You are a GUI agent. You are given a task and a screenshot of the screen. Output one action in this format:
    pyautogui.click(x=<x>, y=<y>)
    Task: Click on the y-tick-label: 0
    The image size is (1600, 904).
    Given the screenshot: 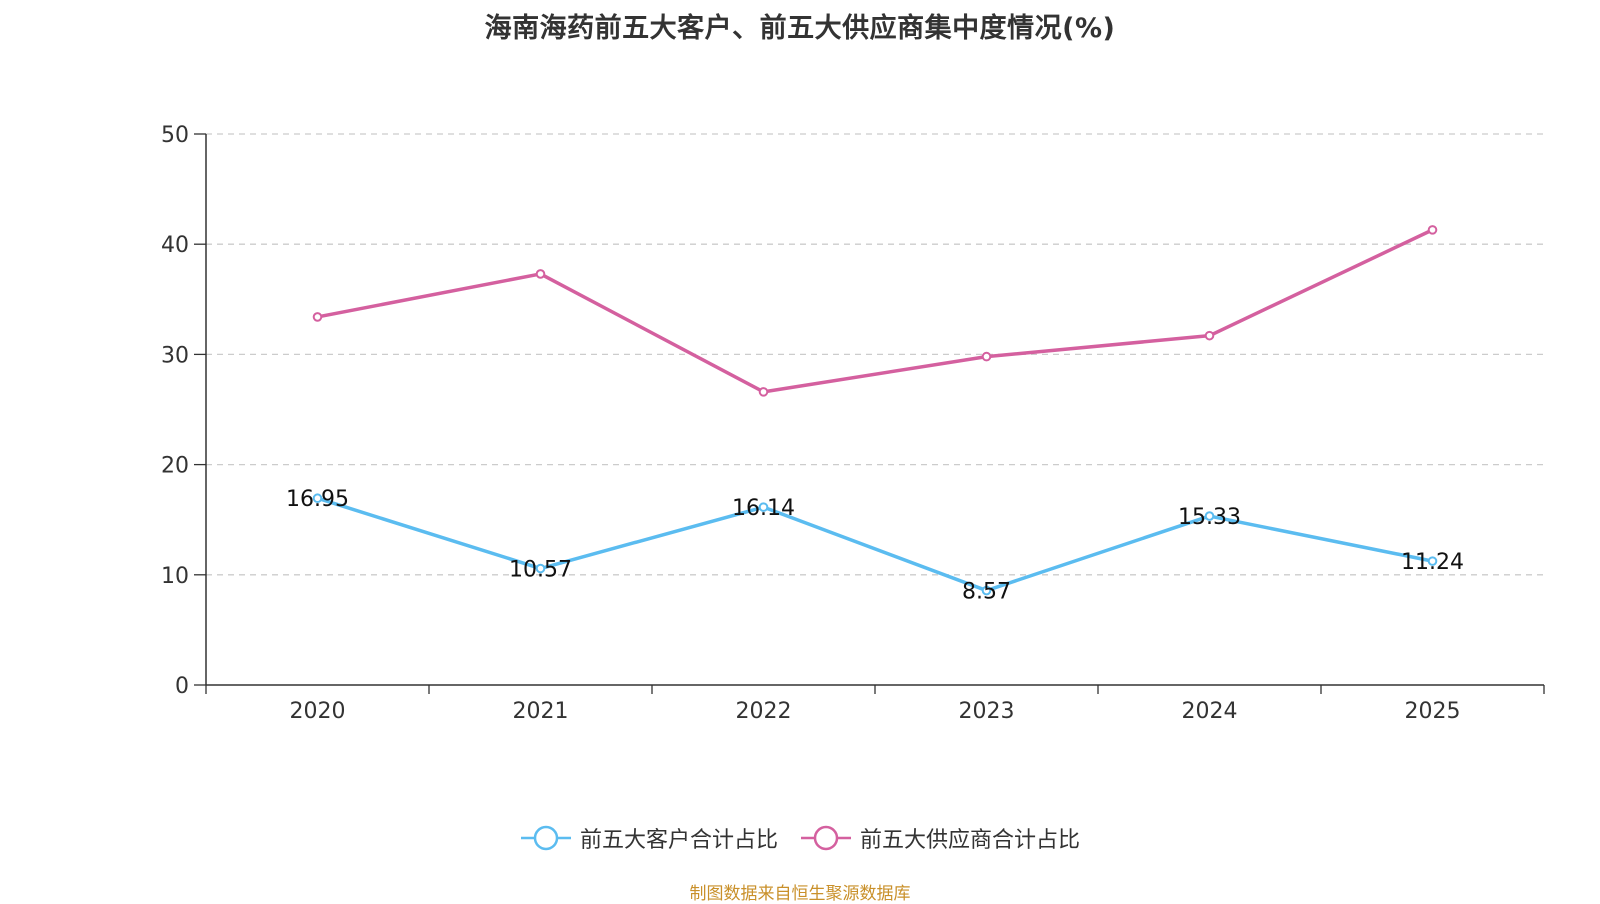 What is the action you would take?
    pyautogui.click(x=182, y=686)
    